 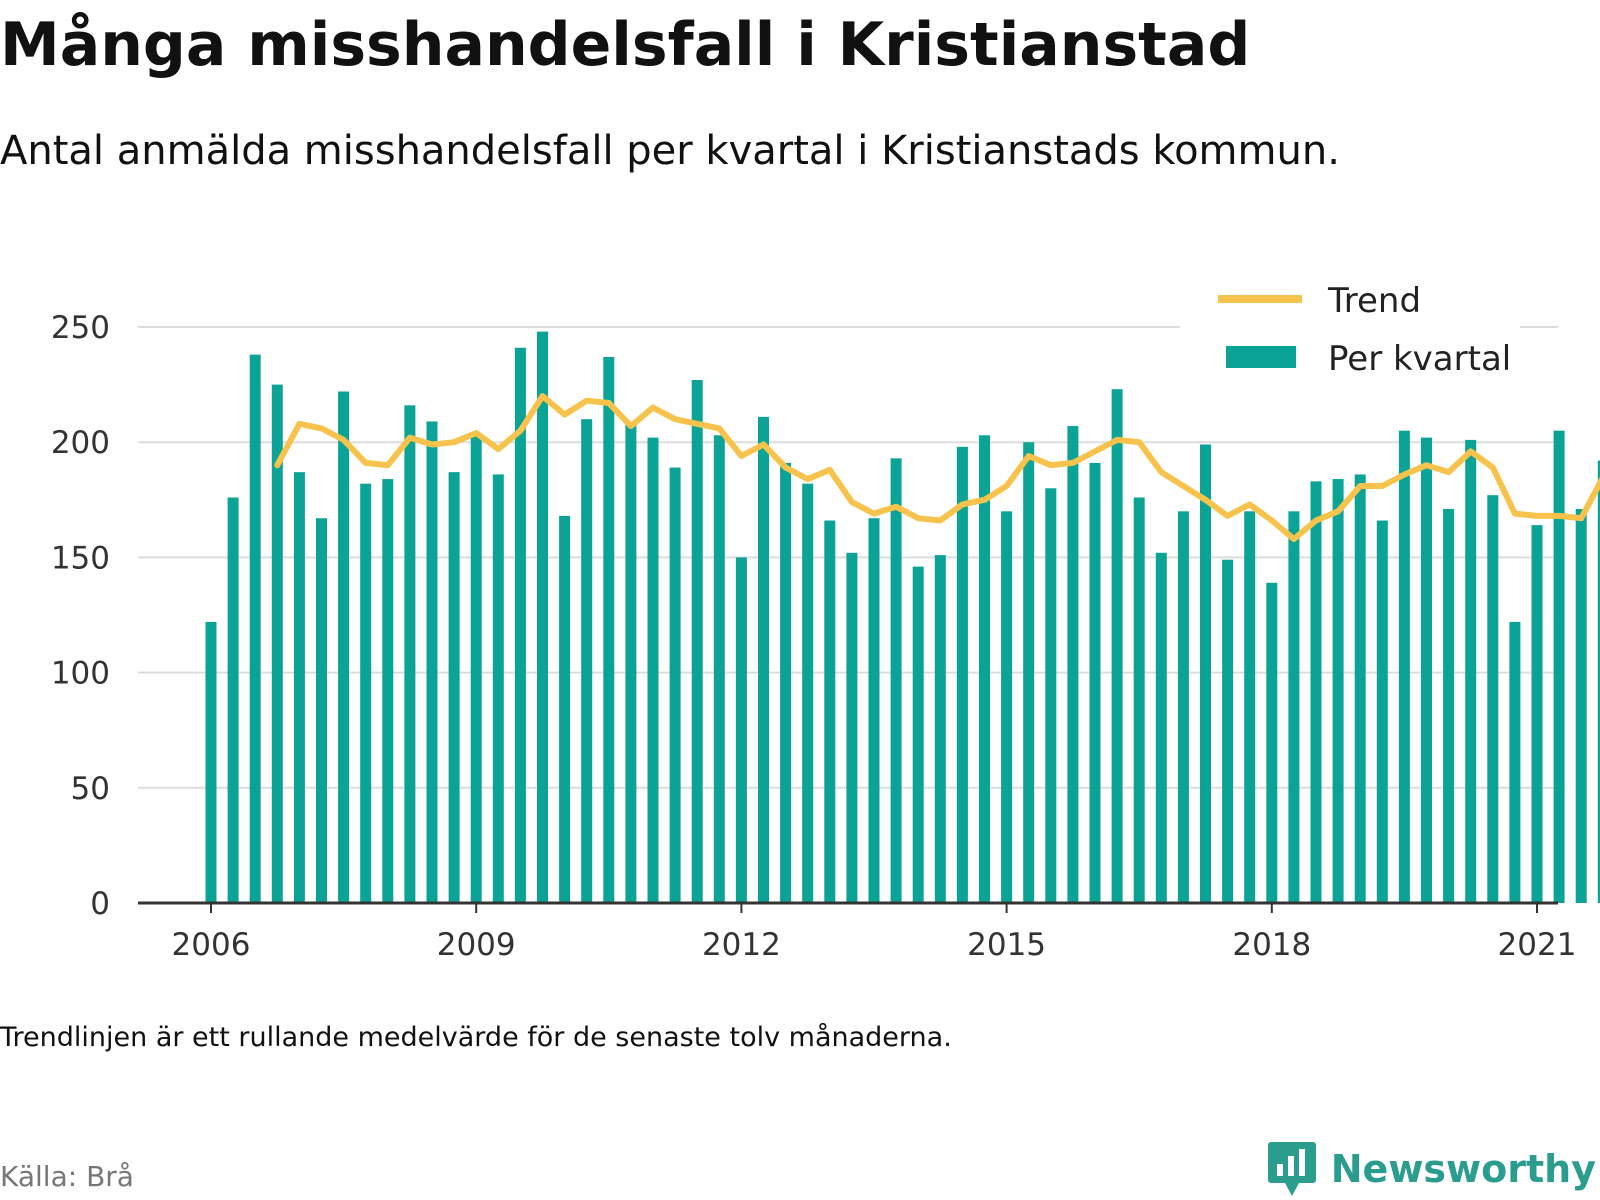 What do you see at coordinates (67, 1176) in the screenshot?
I see `source-label: Källa: Brå` at bounding box center [67, 1176].